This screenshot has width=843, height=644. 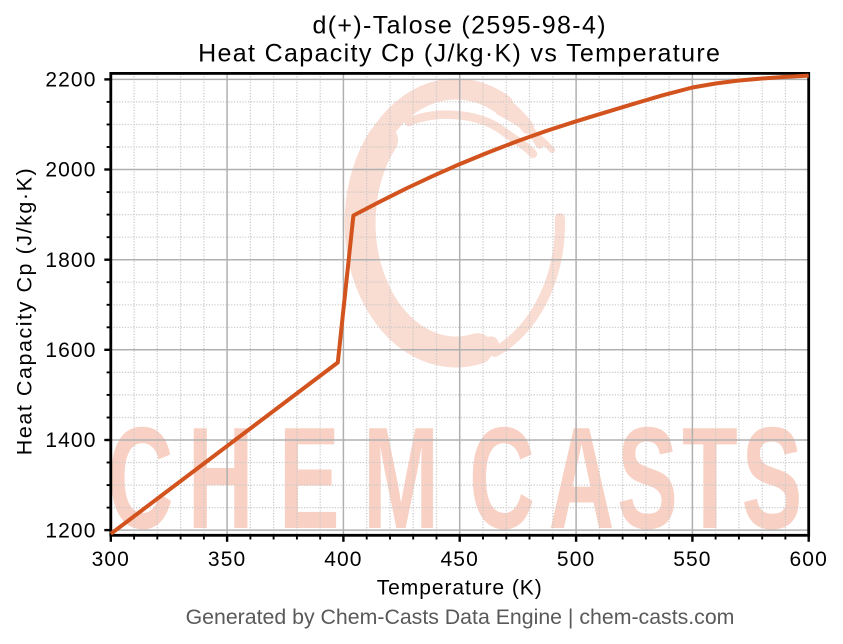 What do you see at coordinates (460, 26) in the screenshot?
I see `svg-text: d(+)-Talose (2595-98-4)` at bounding box center [460, 26].